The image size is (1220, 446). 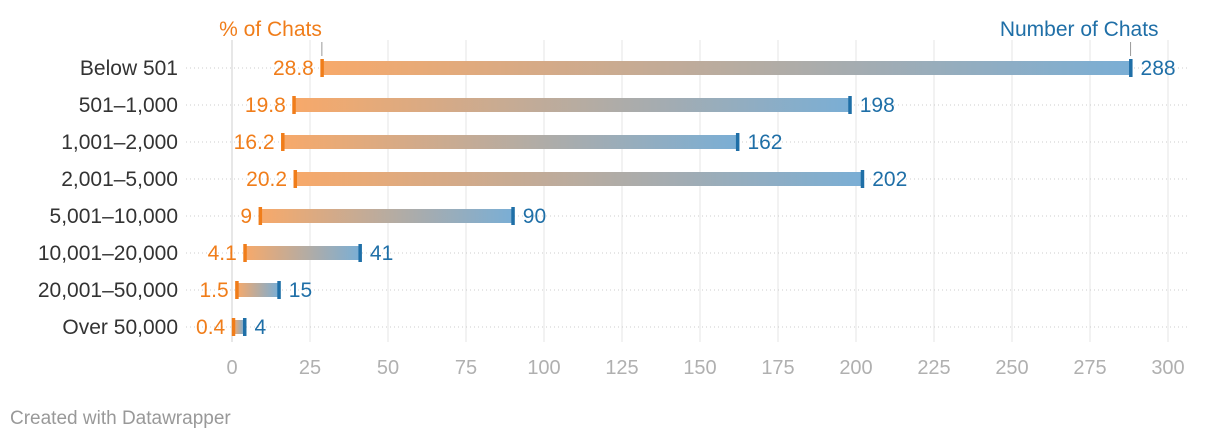 I want to click on category-label: 5,001–10,000, so click(x=114, y=216).